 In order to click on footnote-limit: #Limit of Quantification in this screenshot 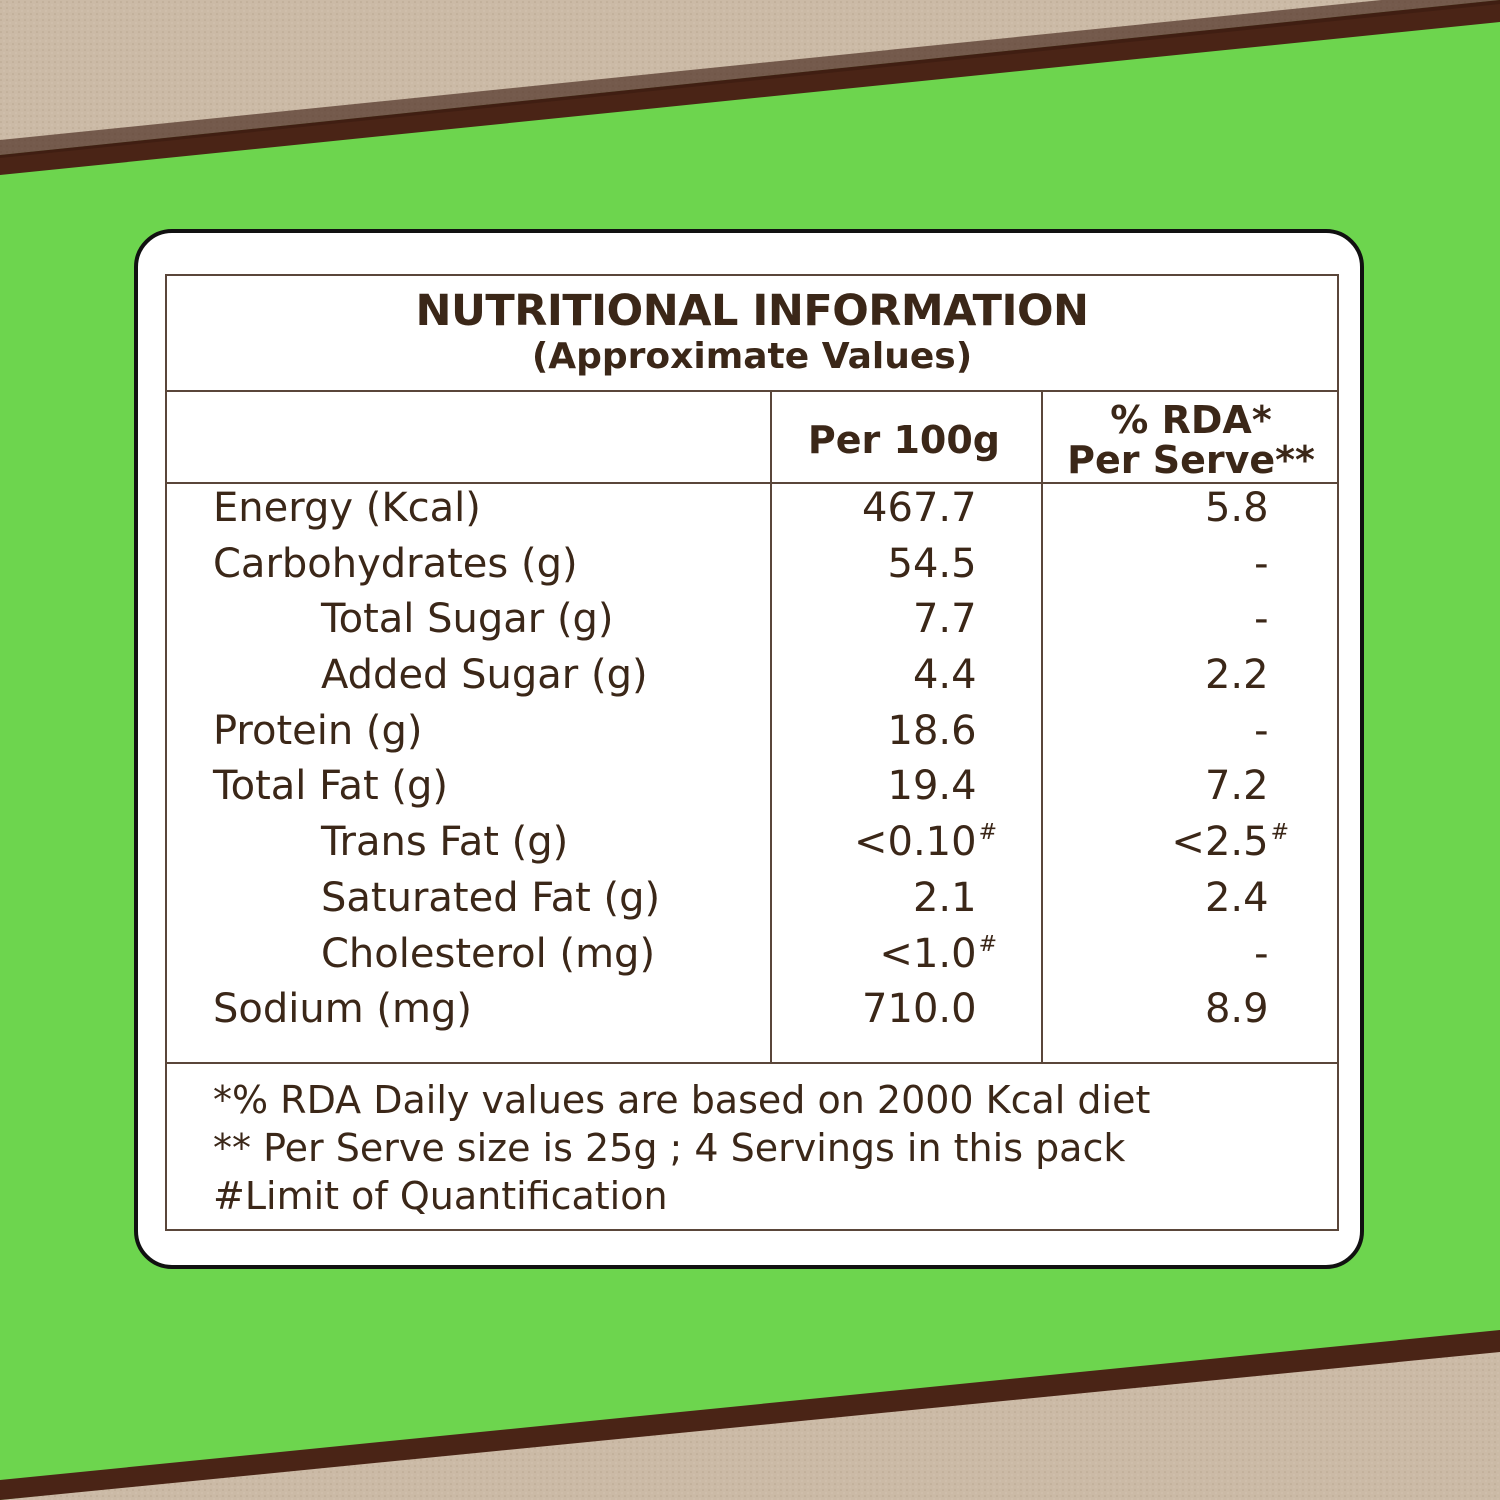, I will do `click(440, 1196)`.